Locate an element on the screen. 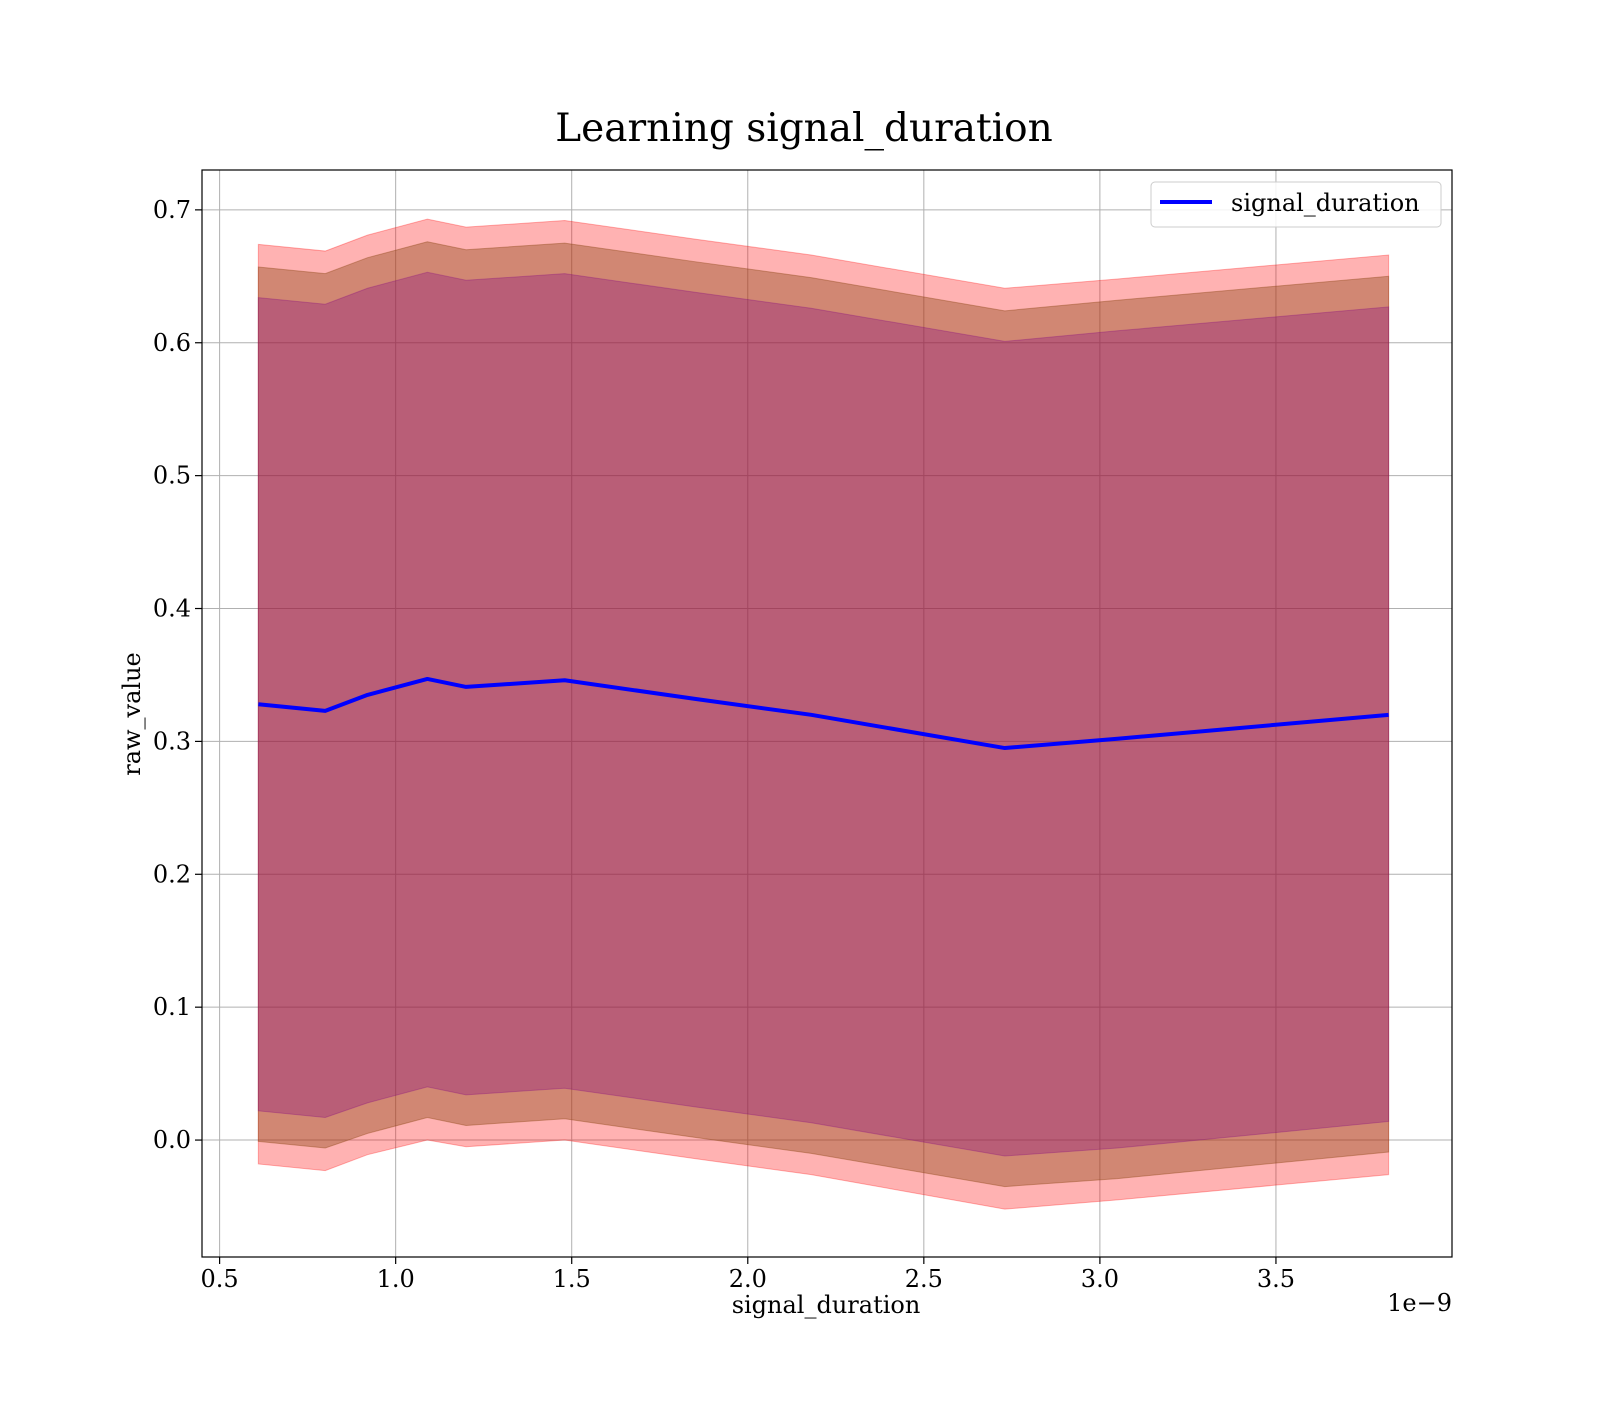 This screenshot has height=1404, width=1600. x-axis-ticks: 0.5 1.0 1.5 2.0 2.5 3.0 3.5 is located at coordinates (748, 1275).